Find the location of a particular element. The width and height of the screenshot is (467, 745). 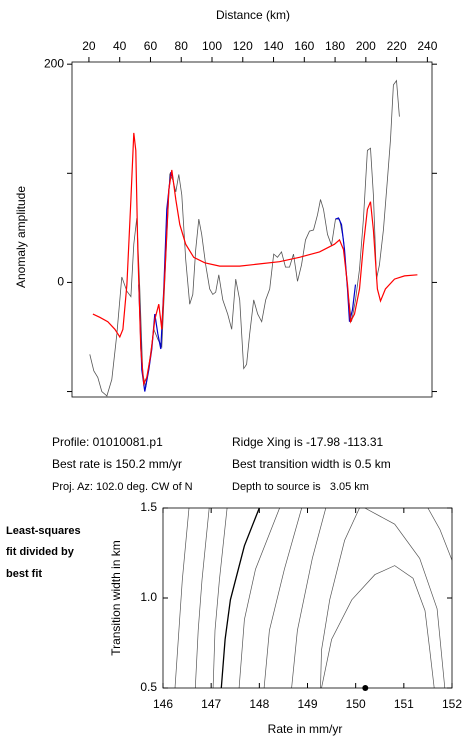

y-tick-label: 1.0 is located at coordinates (148, 597).